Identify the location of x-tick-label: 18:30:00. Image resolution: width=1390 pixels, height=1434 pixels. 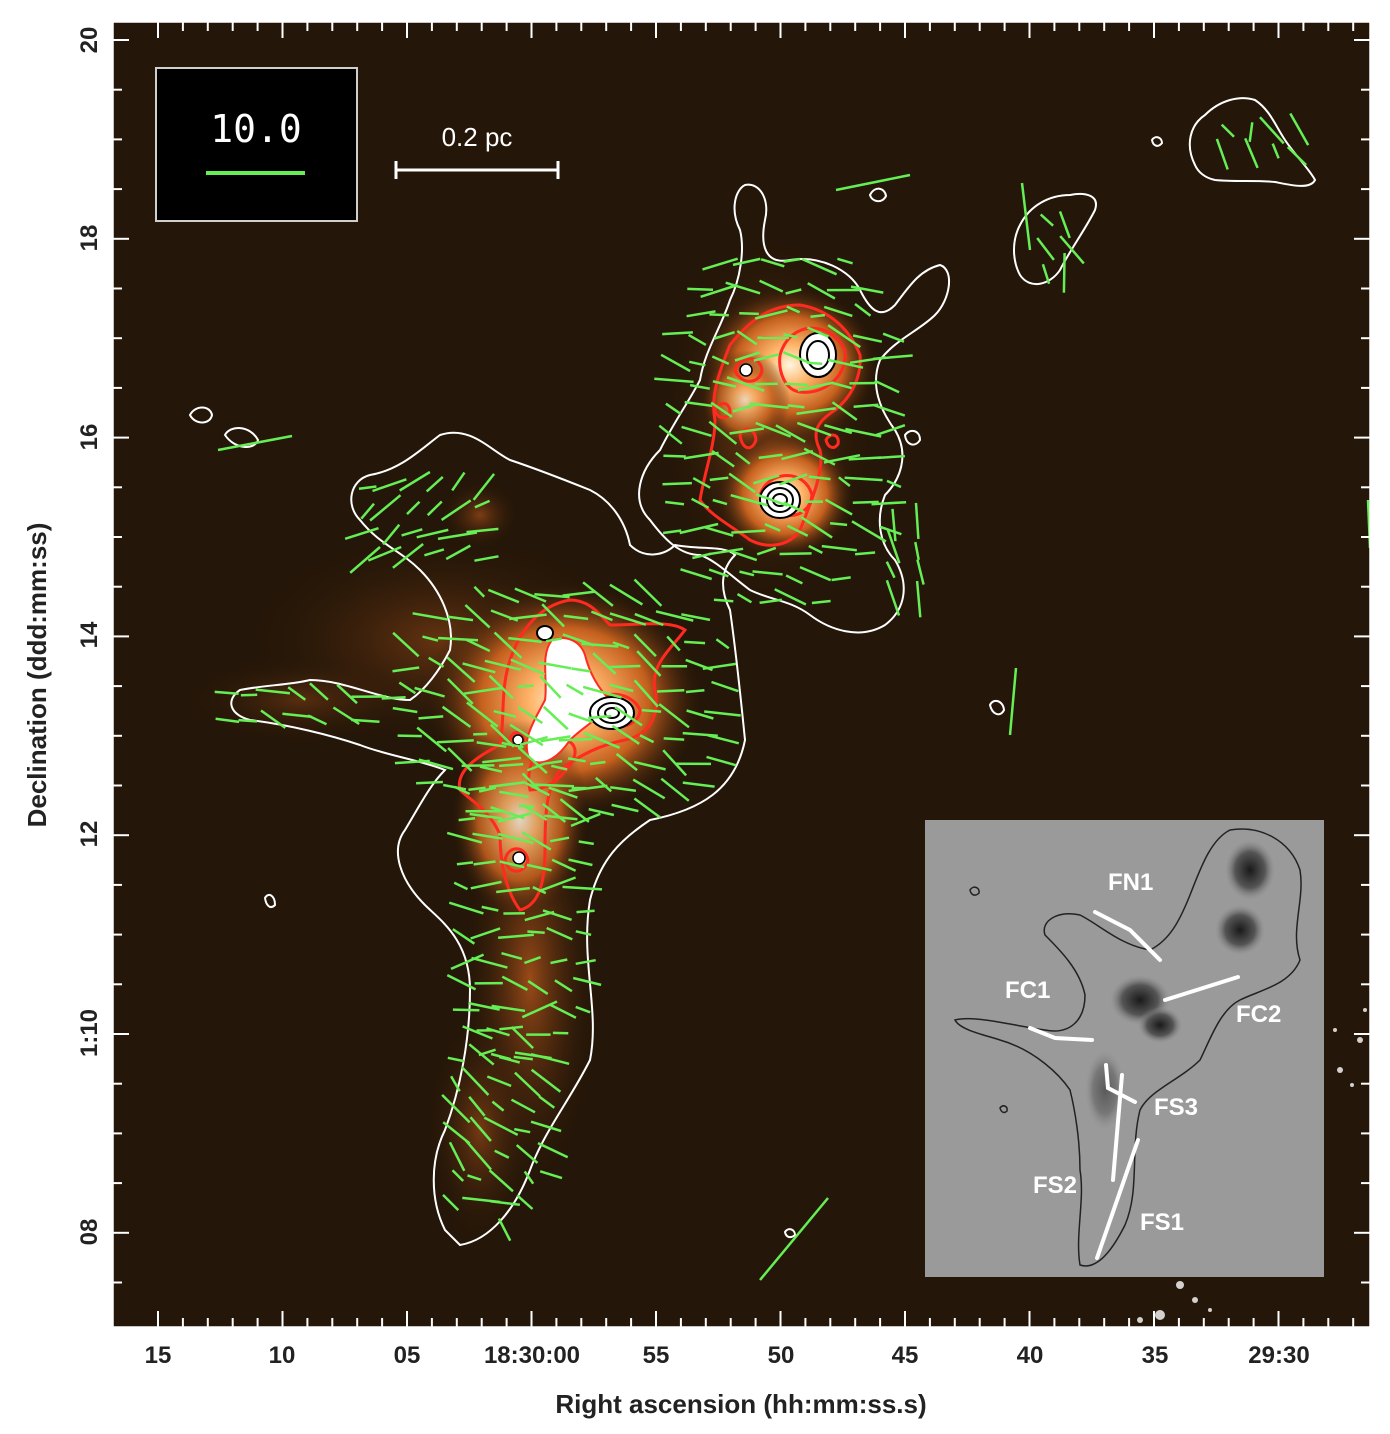
(532, 1355).